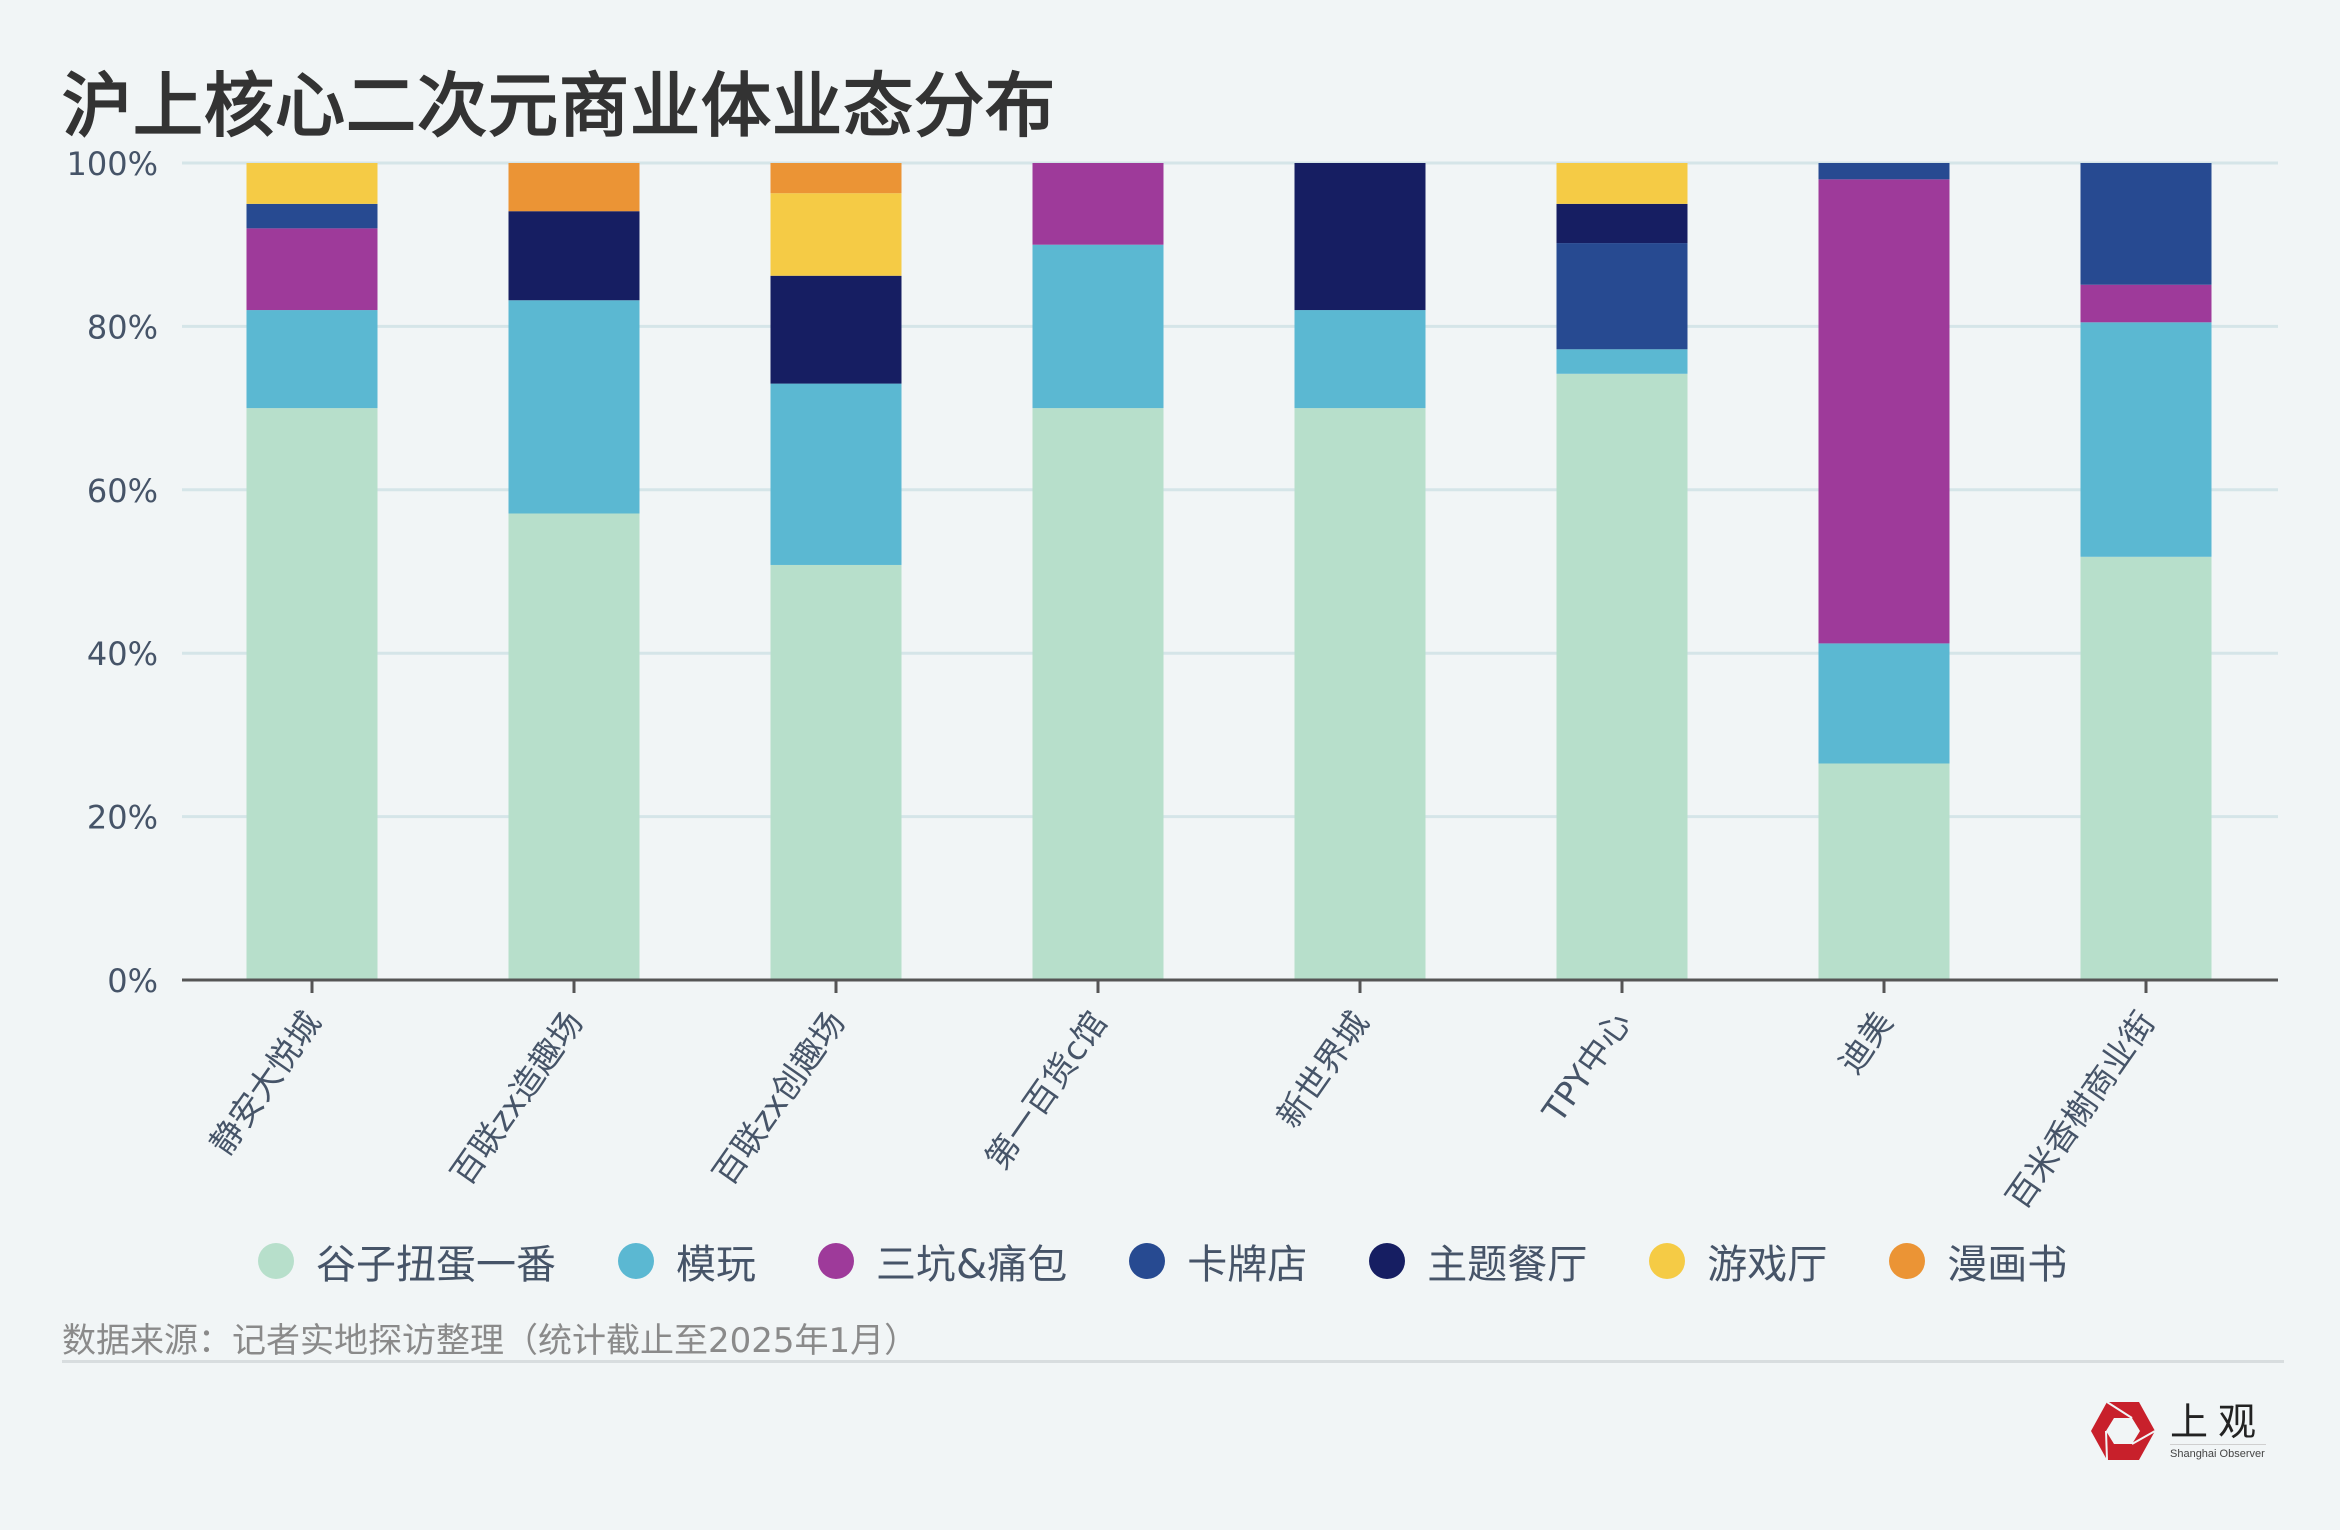 The image size is (2340, 1530). I want to click on logo: 上观 Shanghai Observer, so click(2178, 1431).